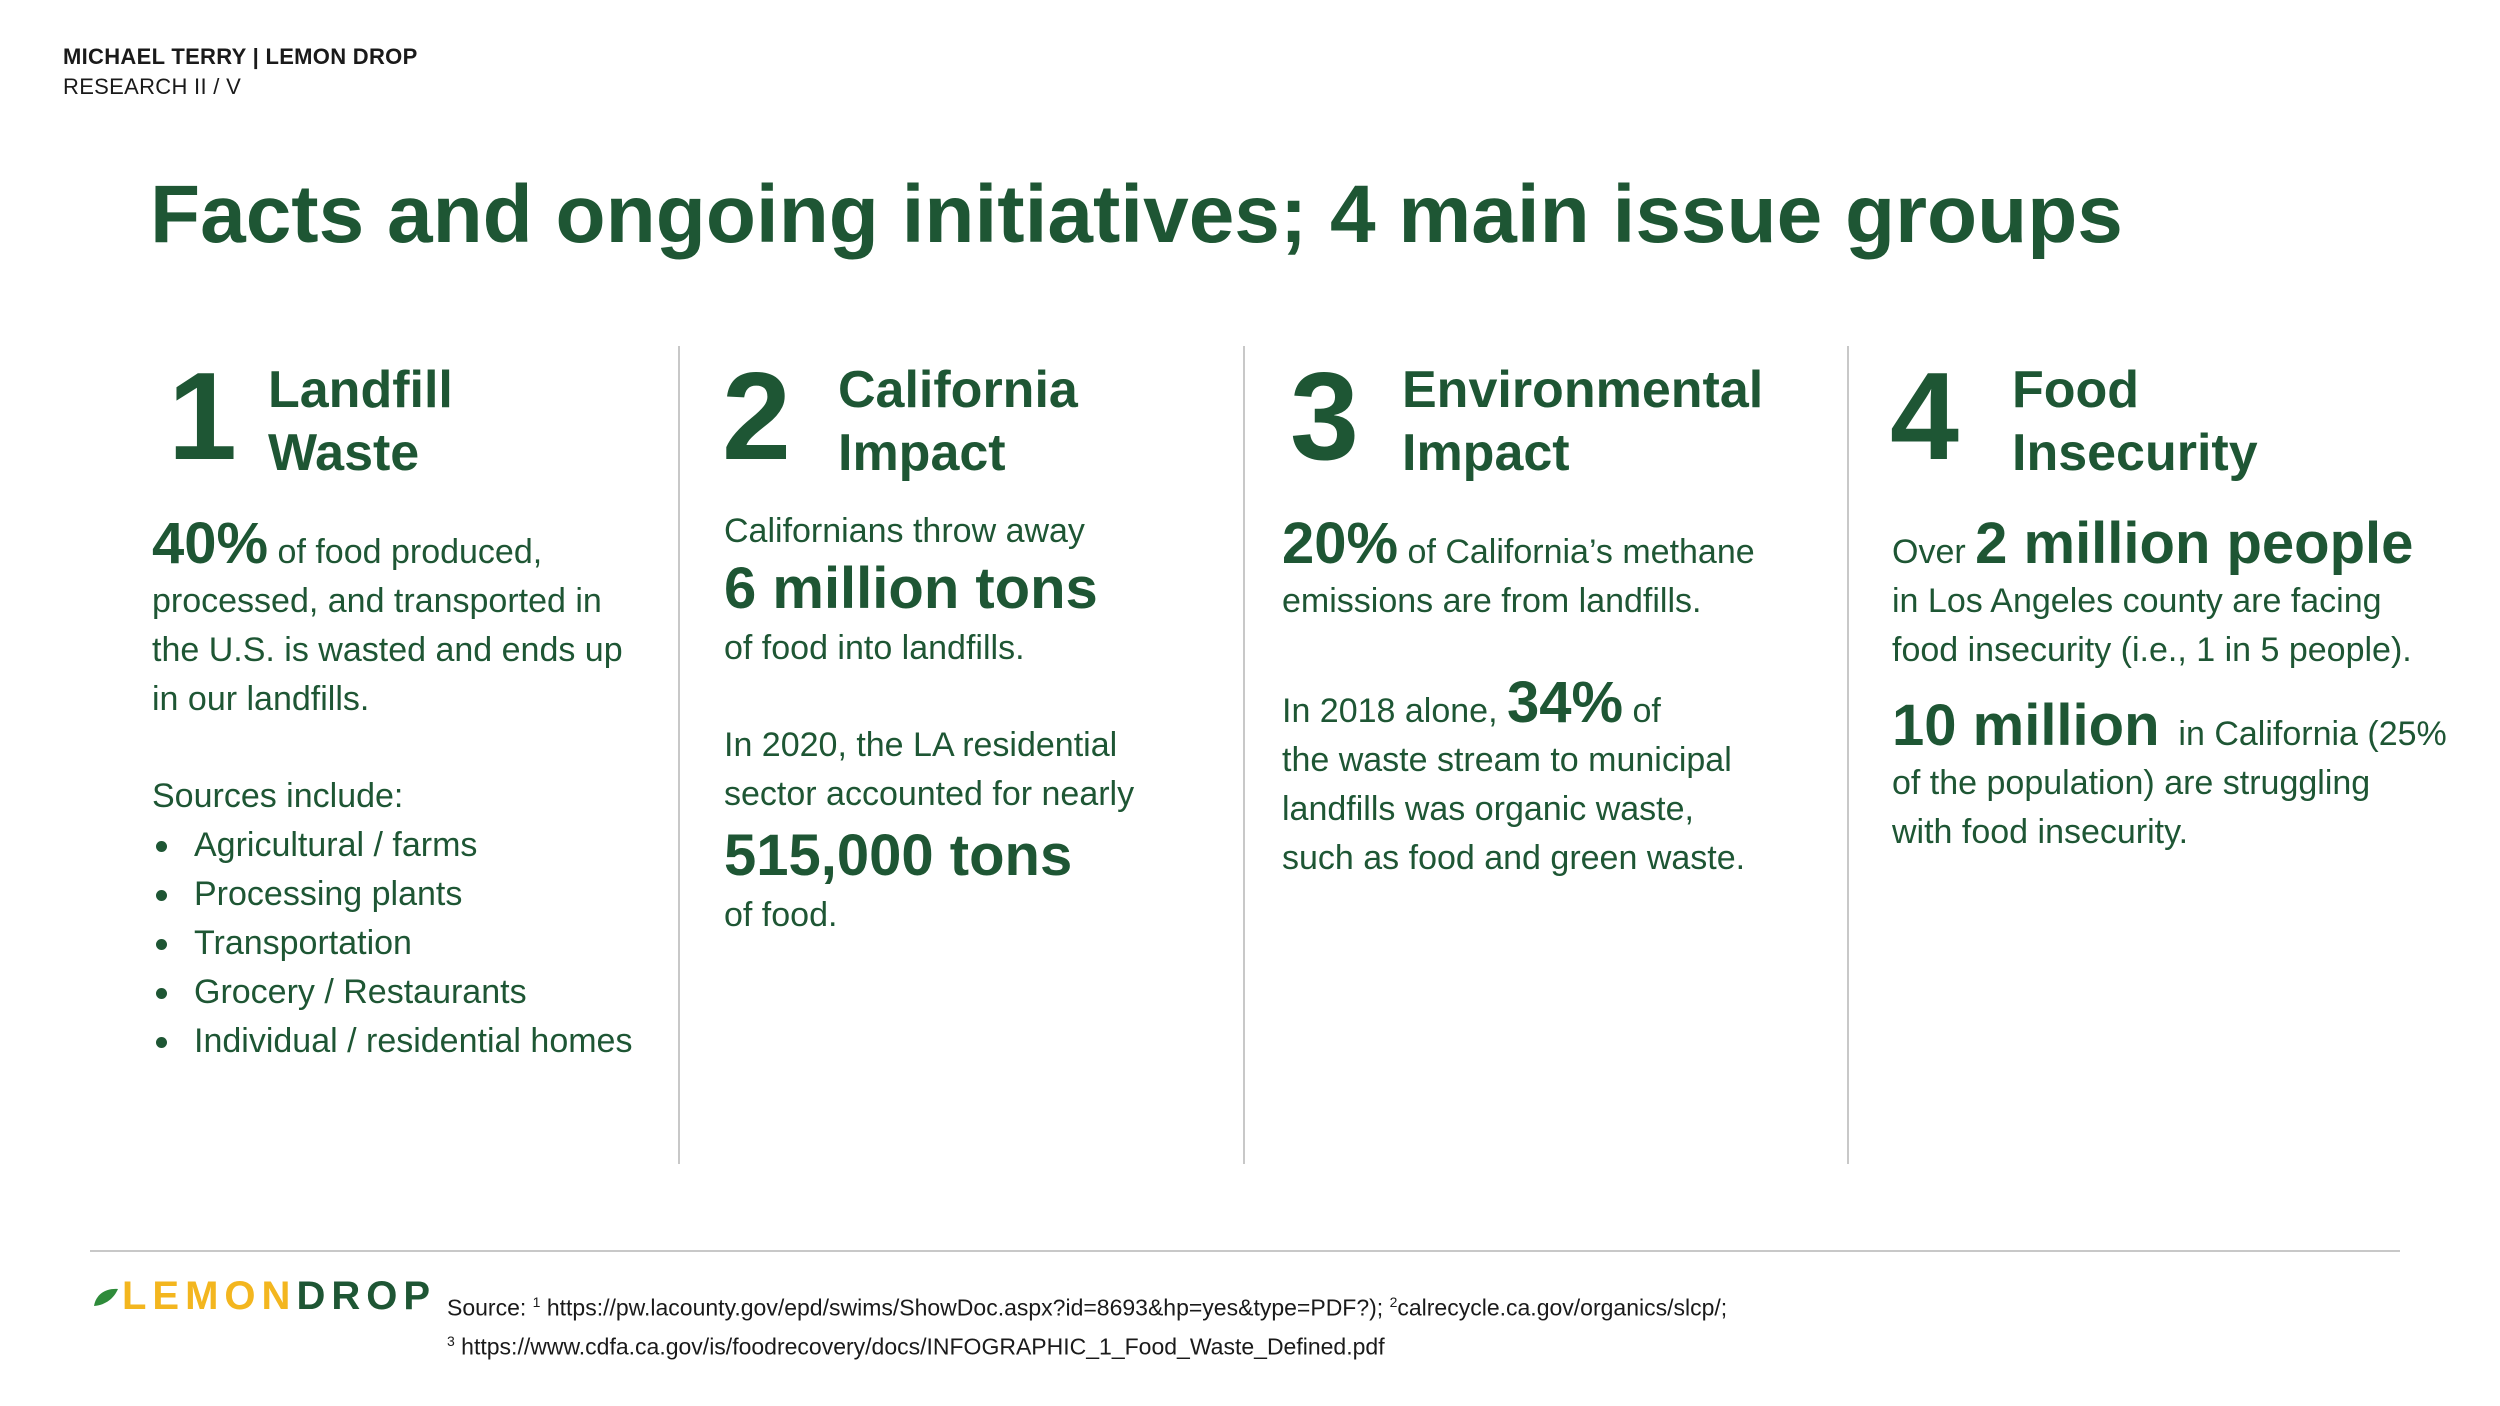 The height and width of the screenshot is (1406, 2500). I want to click on list-item: Transportation, so click(392, 943).